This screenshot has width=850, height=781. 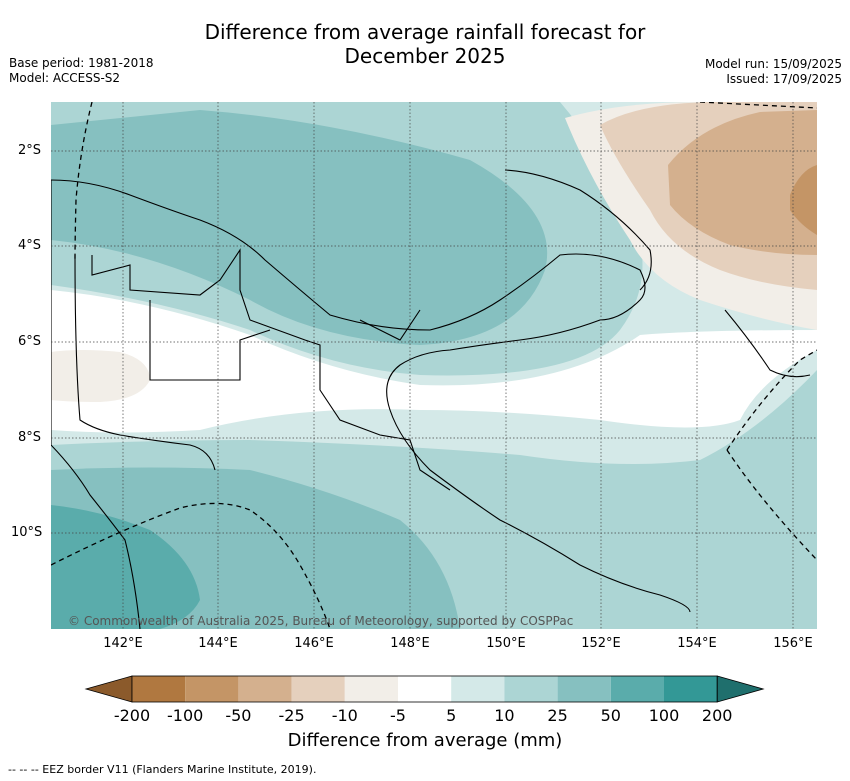 What do you see at coordinates (425, 740) in the screenshot?
I see `colorbar-title: Difference from average (mm)` at bounding box center [425, 740].